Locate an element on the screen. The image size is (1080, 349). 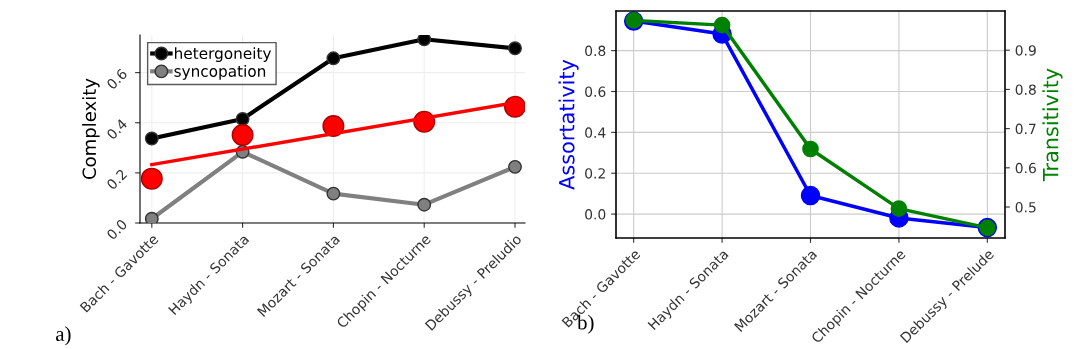
legend-label: hetergoneity is located at coordinates (223, 55).